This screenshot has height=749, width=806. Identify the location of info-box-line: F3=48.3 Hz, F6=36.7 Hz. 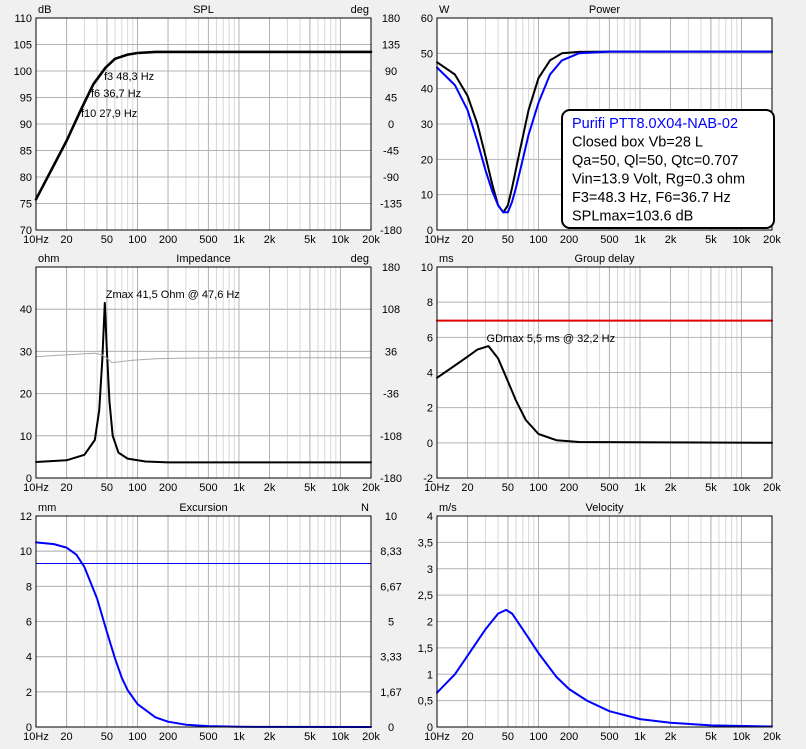
(651, 198).